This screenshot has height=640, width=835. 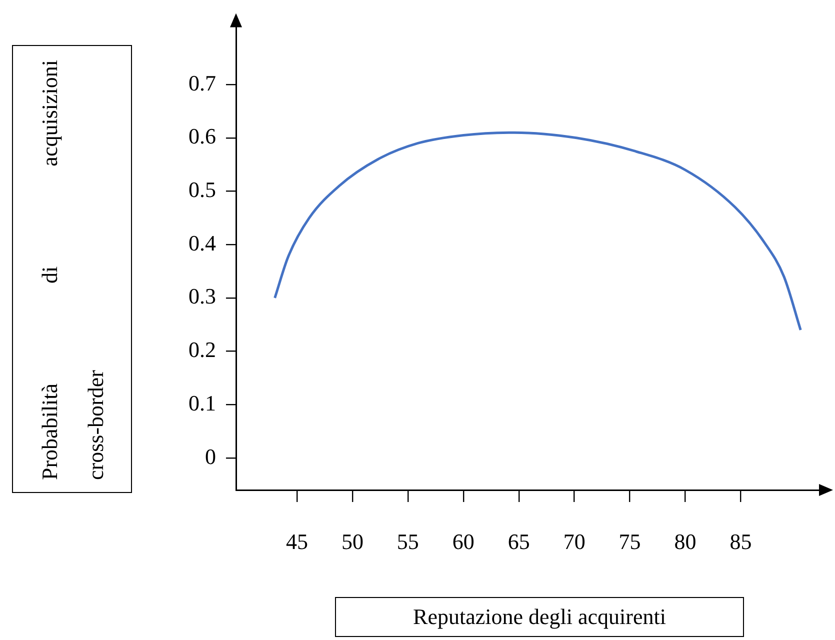 I want to click on y-tick-label: 0.4, so click(x=202, y=243).